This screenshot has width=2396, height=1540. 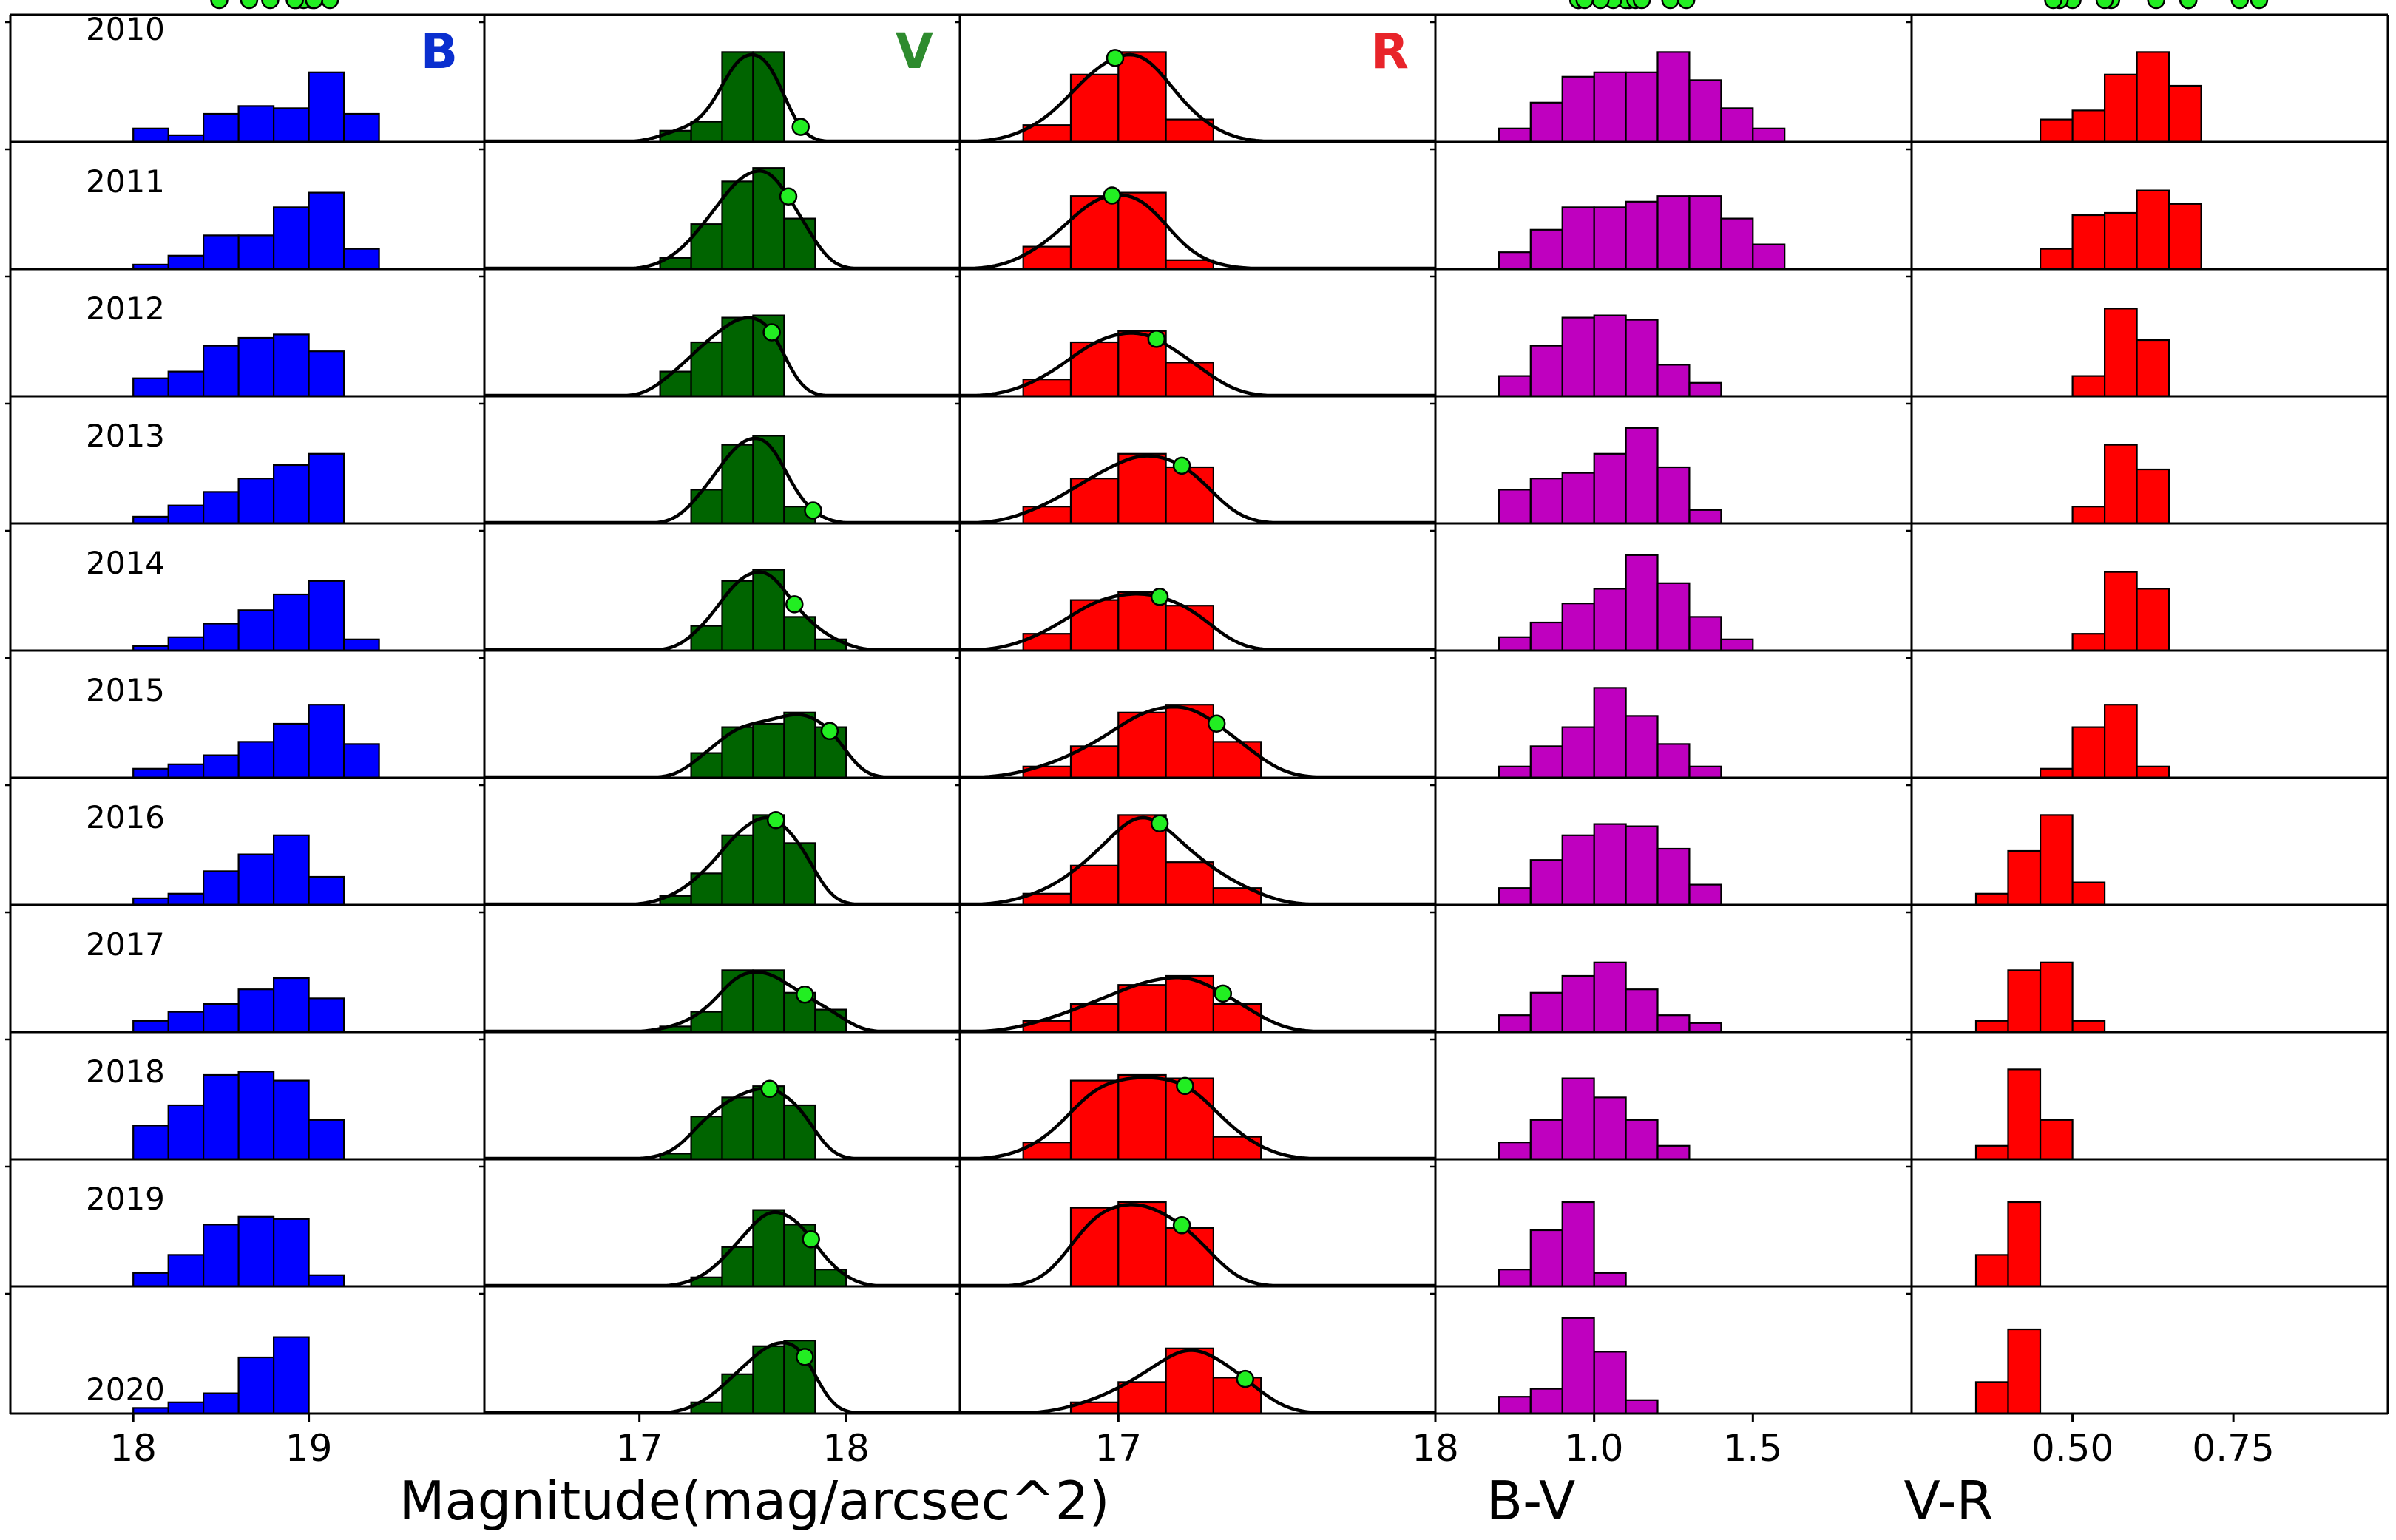 I want to click on x-axis-title-magnitude: Magnitude(mag/arcsec^2), so click(x=754, y=1501).